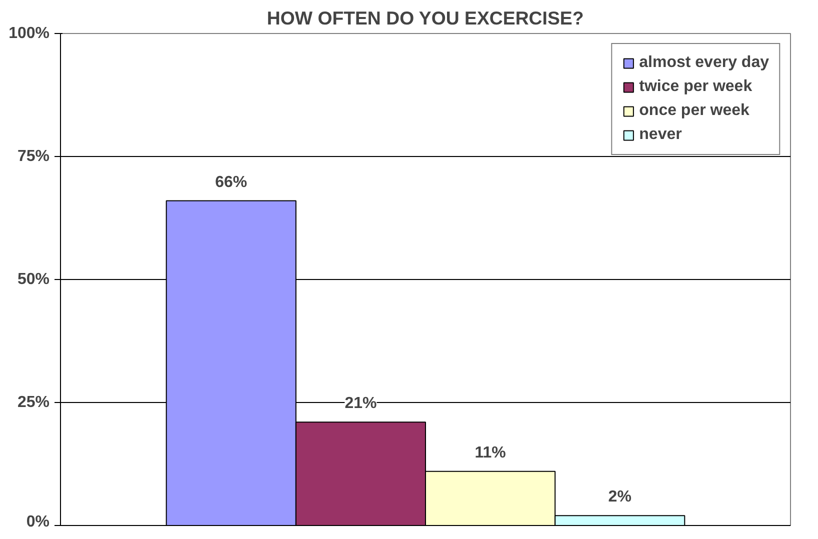 Image resolution: width=818 pixels, height=539 pixels. Describe the element at coordinates (660, 135) in the screenshot. I see `legend-label: never` at that location.